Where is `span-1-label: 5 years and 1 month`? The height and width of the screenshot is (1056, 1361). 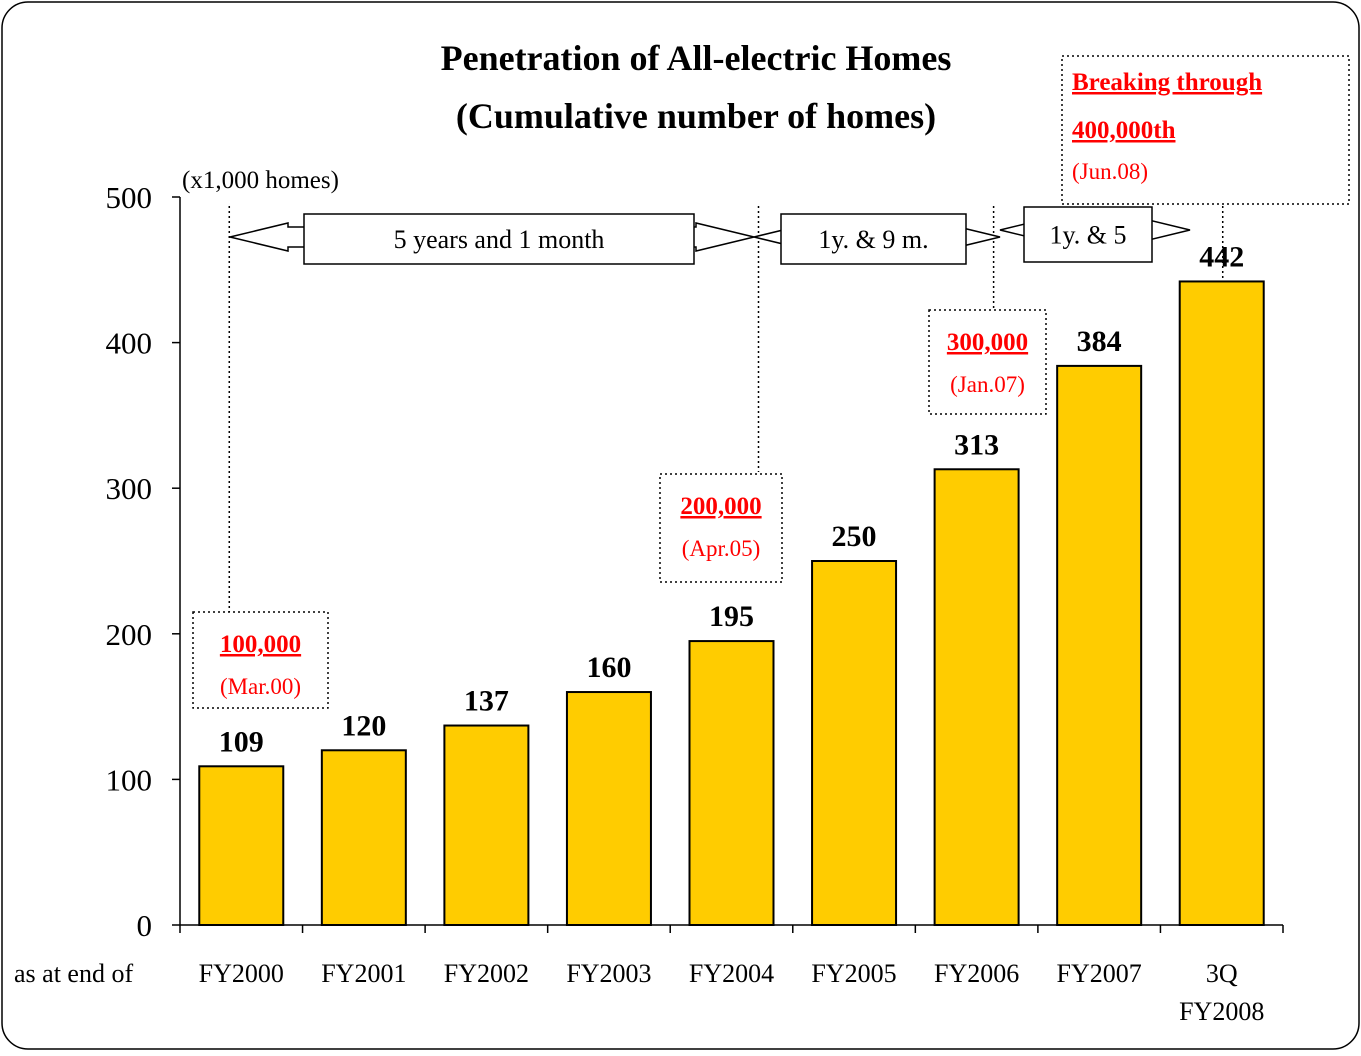
span-1-label: 5 years and 1 month is located at coordinates (499, 239).